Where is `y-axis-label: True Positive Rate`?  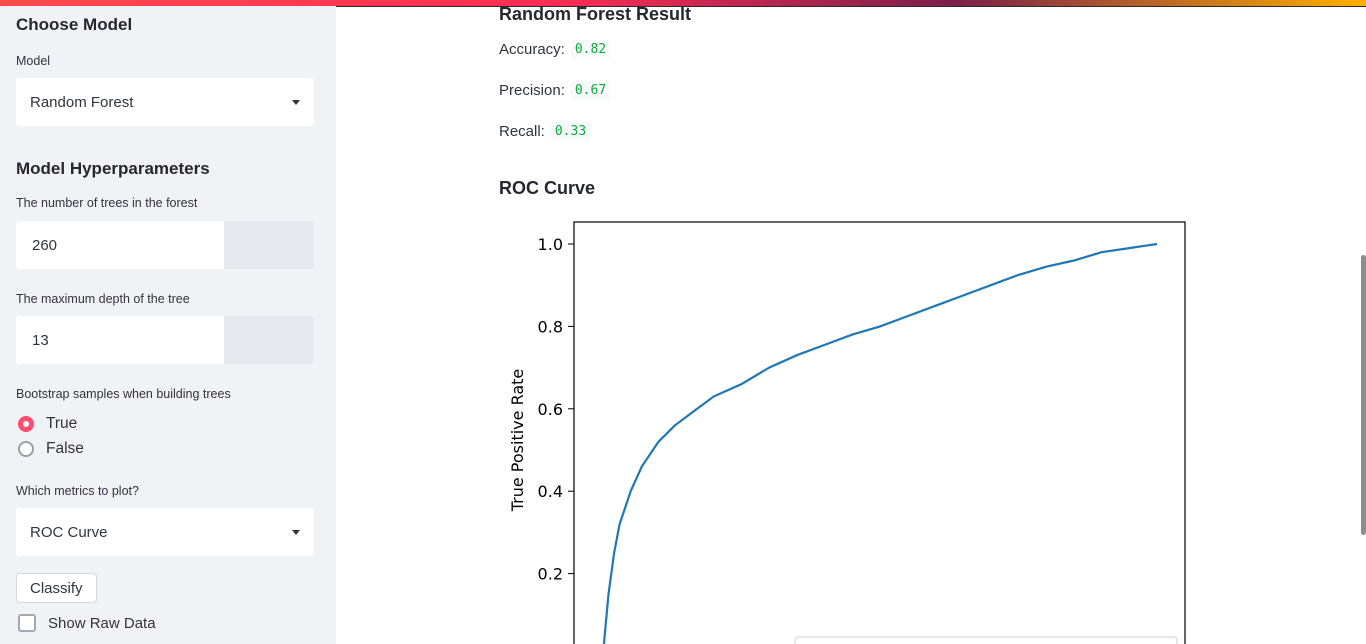
y-axis-label: True Positive Rate is located at coordinates (517, 441).